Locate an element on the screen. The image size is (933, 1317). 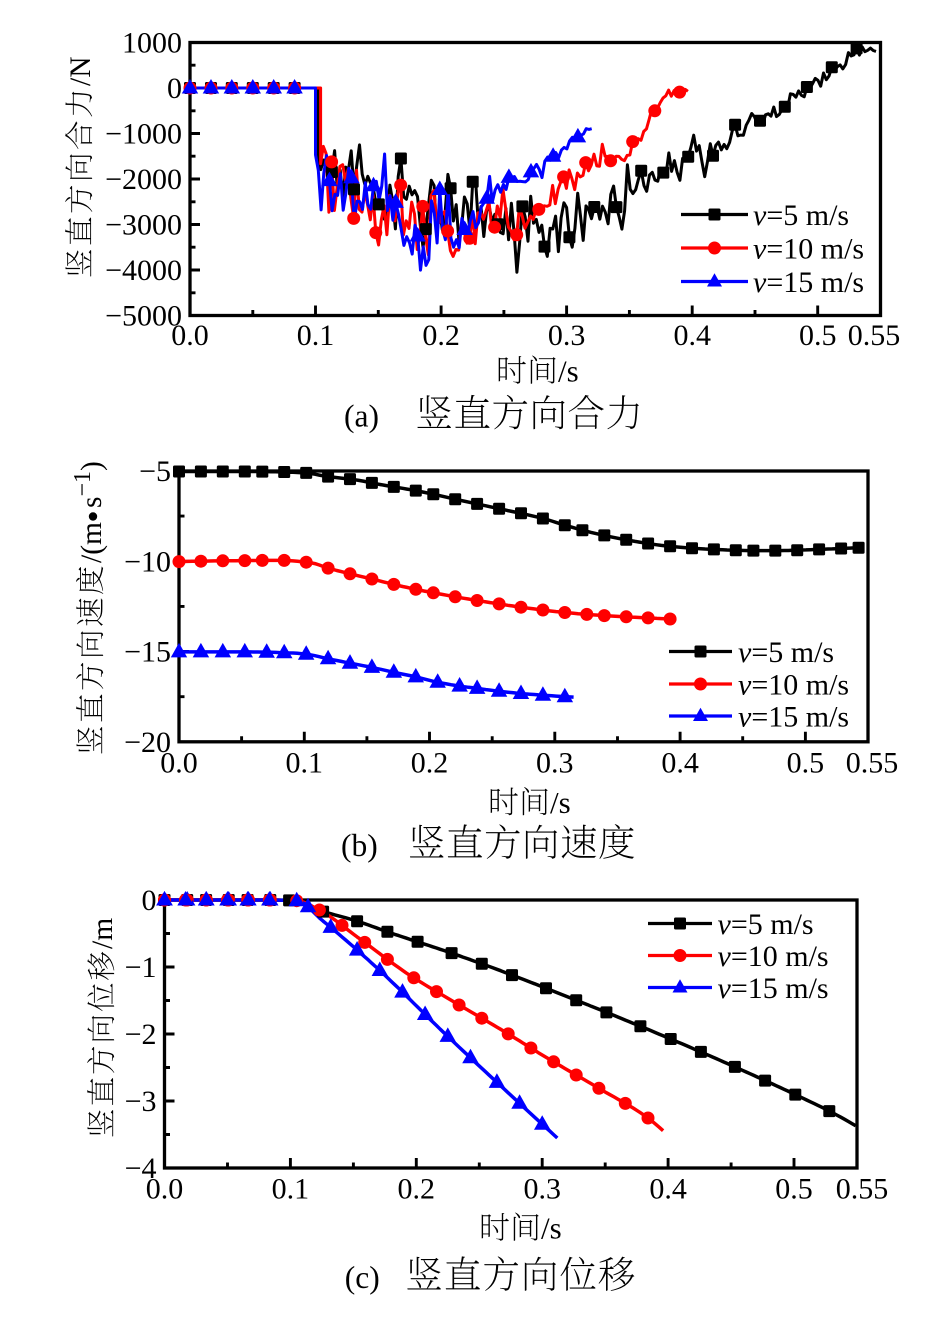
svg-text: −3 is located at coordinates (141, 1101).